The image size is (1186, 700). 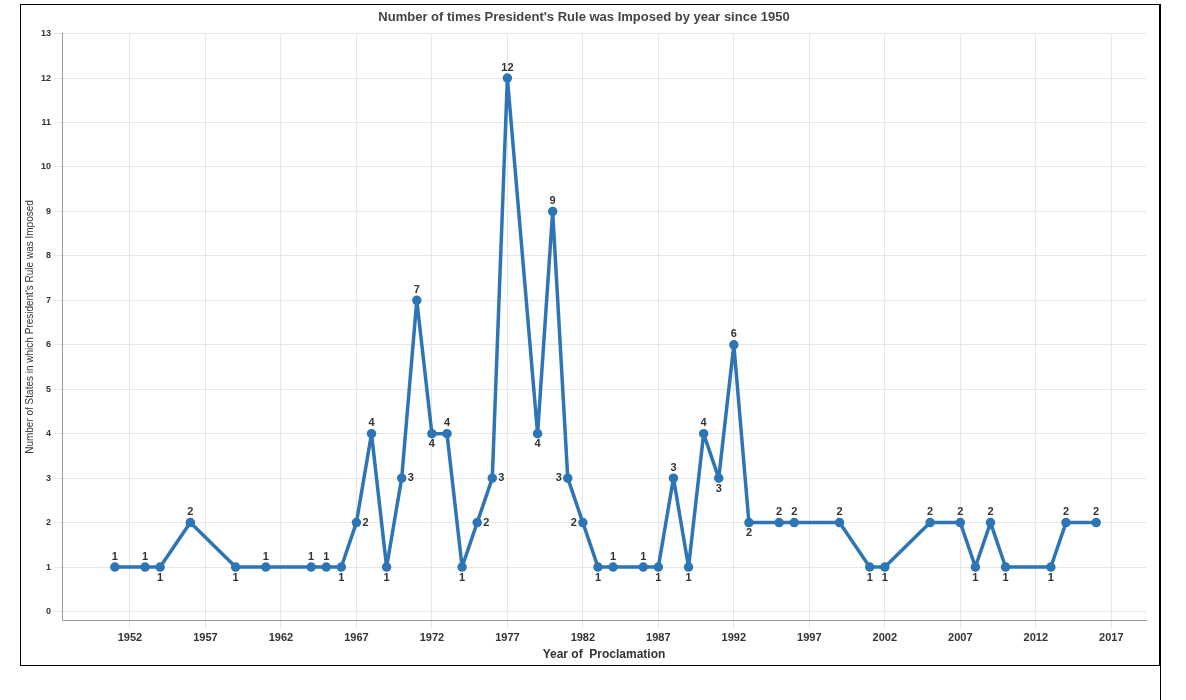 What do you see at coordinates (46, 33) in the screenshot?
I see `y-tick-label: 13` at bounding box center [46, 33].